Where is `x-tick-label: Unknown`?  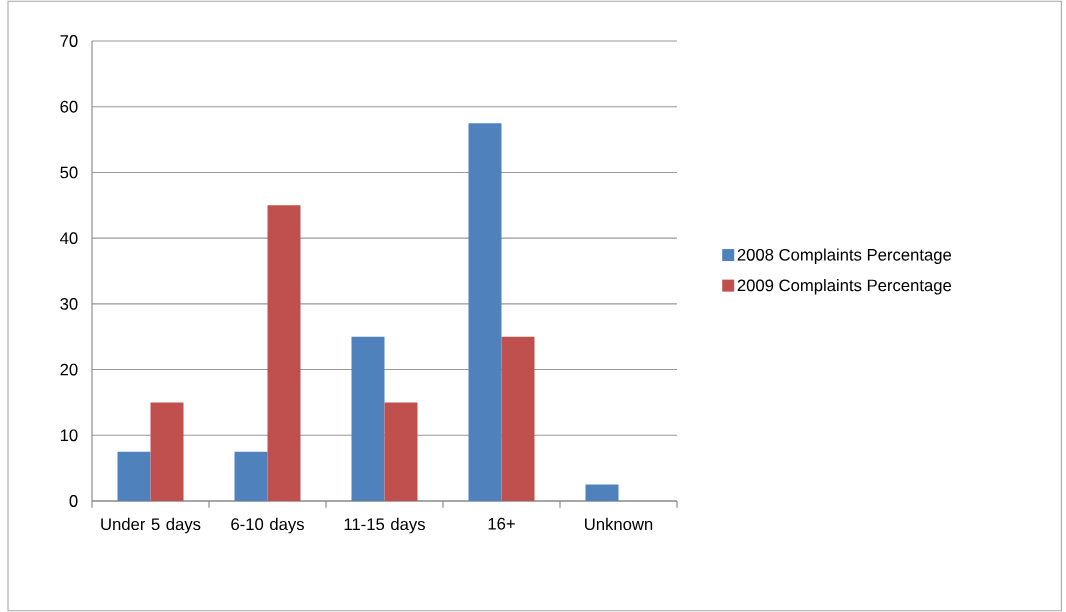
x-tick-label: Unknown is located at coordinates (619, 524).